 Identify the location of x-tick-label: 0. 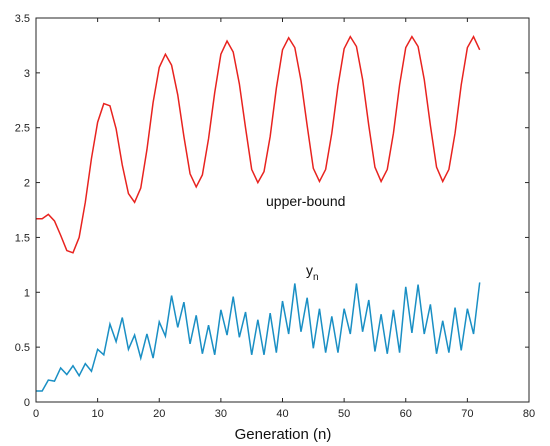
(36, 414).